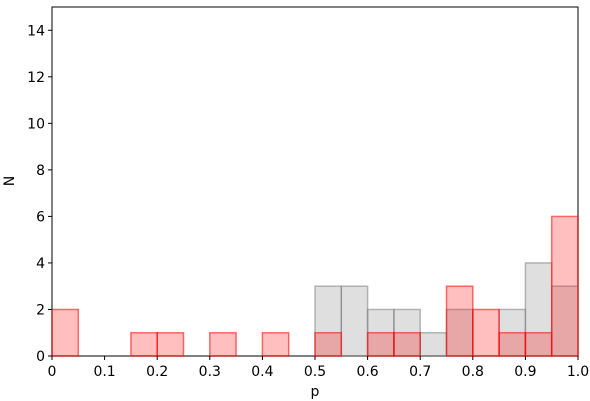 The width and height of the screenshot is (590, 401). What do you see at coordinates (578, 372) in the screenshot?
I see `x-tick-label: 1.0` at bounding box center [578, 372].